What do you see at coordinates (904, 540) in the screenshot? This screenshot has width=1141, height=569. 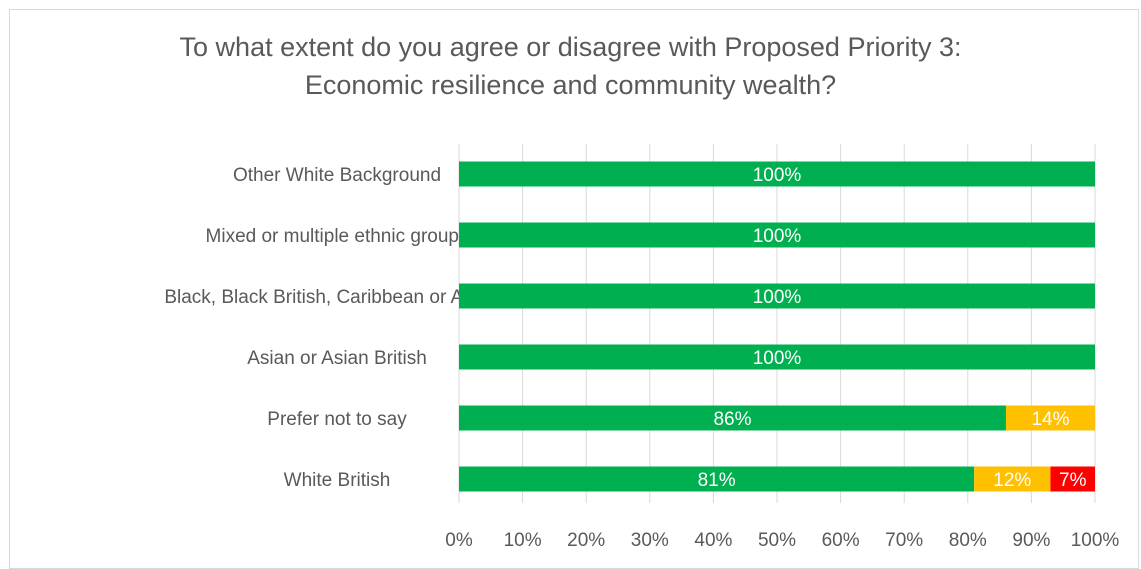 I see `x-tick-label: 70%` at bounding box center [904, 540].